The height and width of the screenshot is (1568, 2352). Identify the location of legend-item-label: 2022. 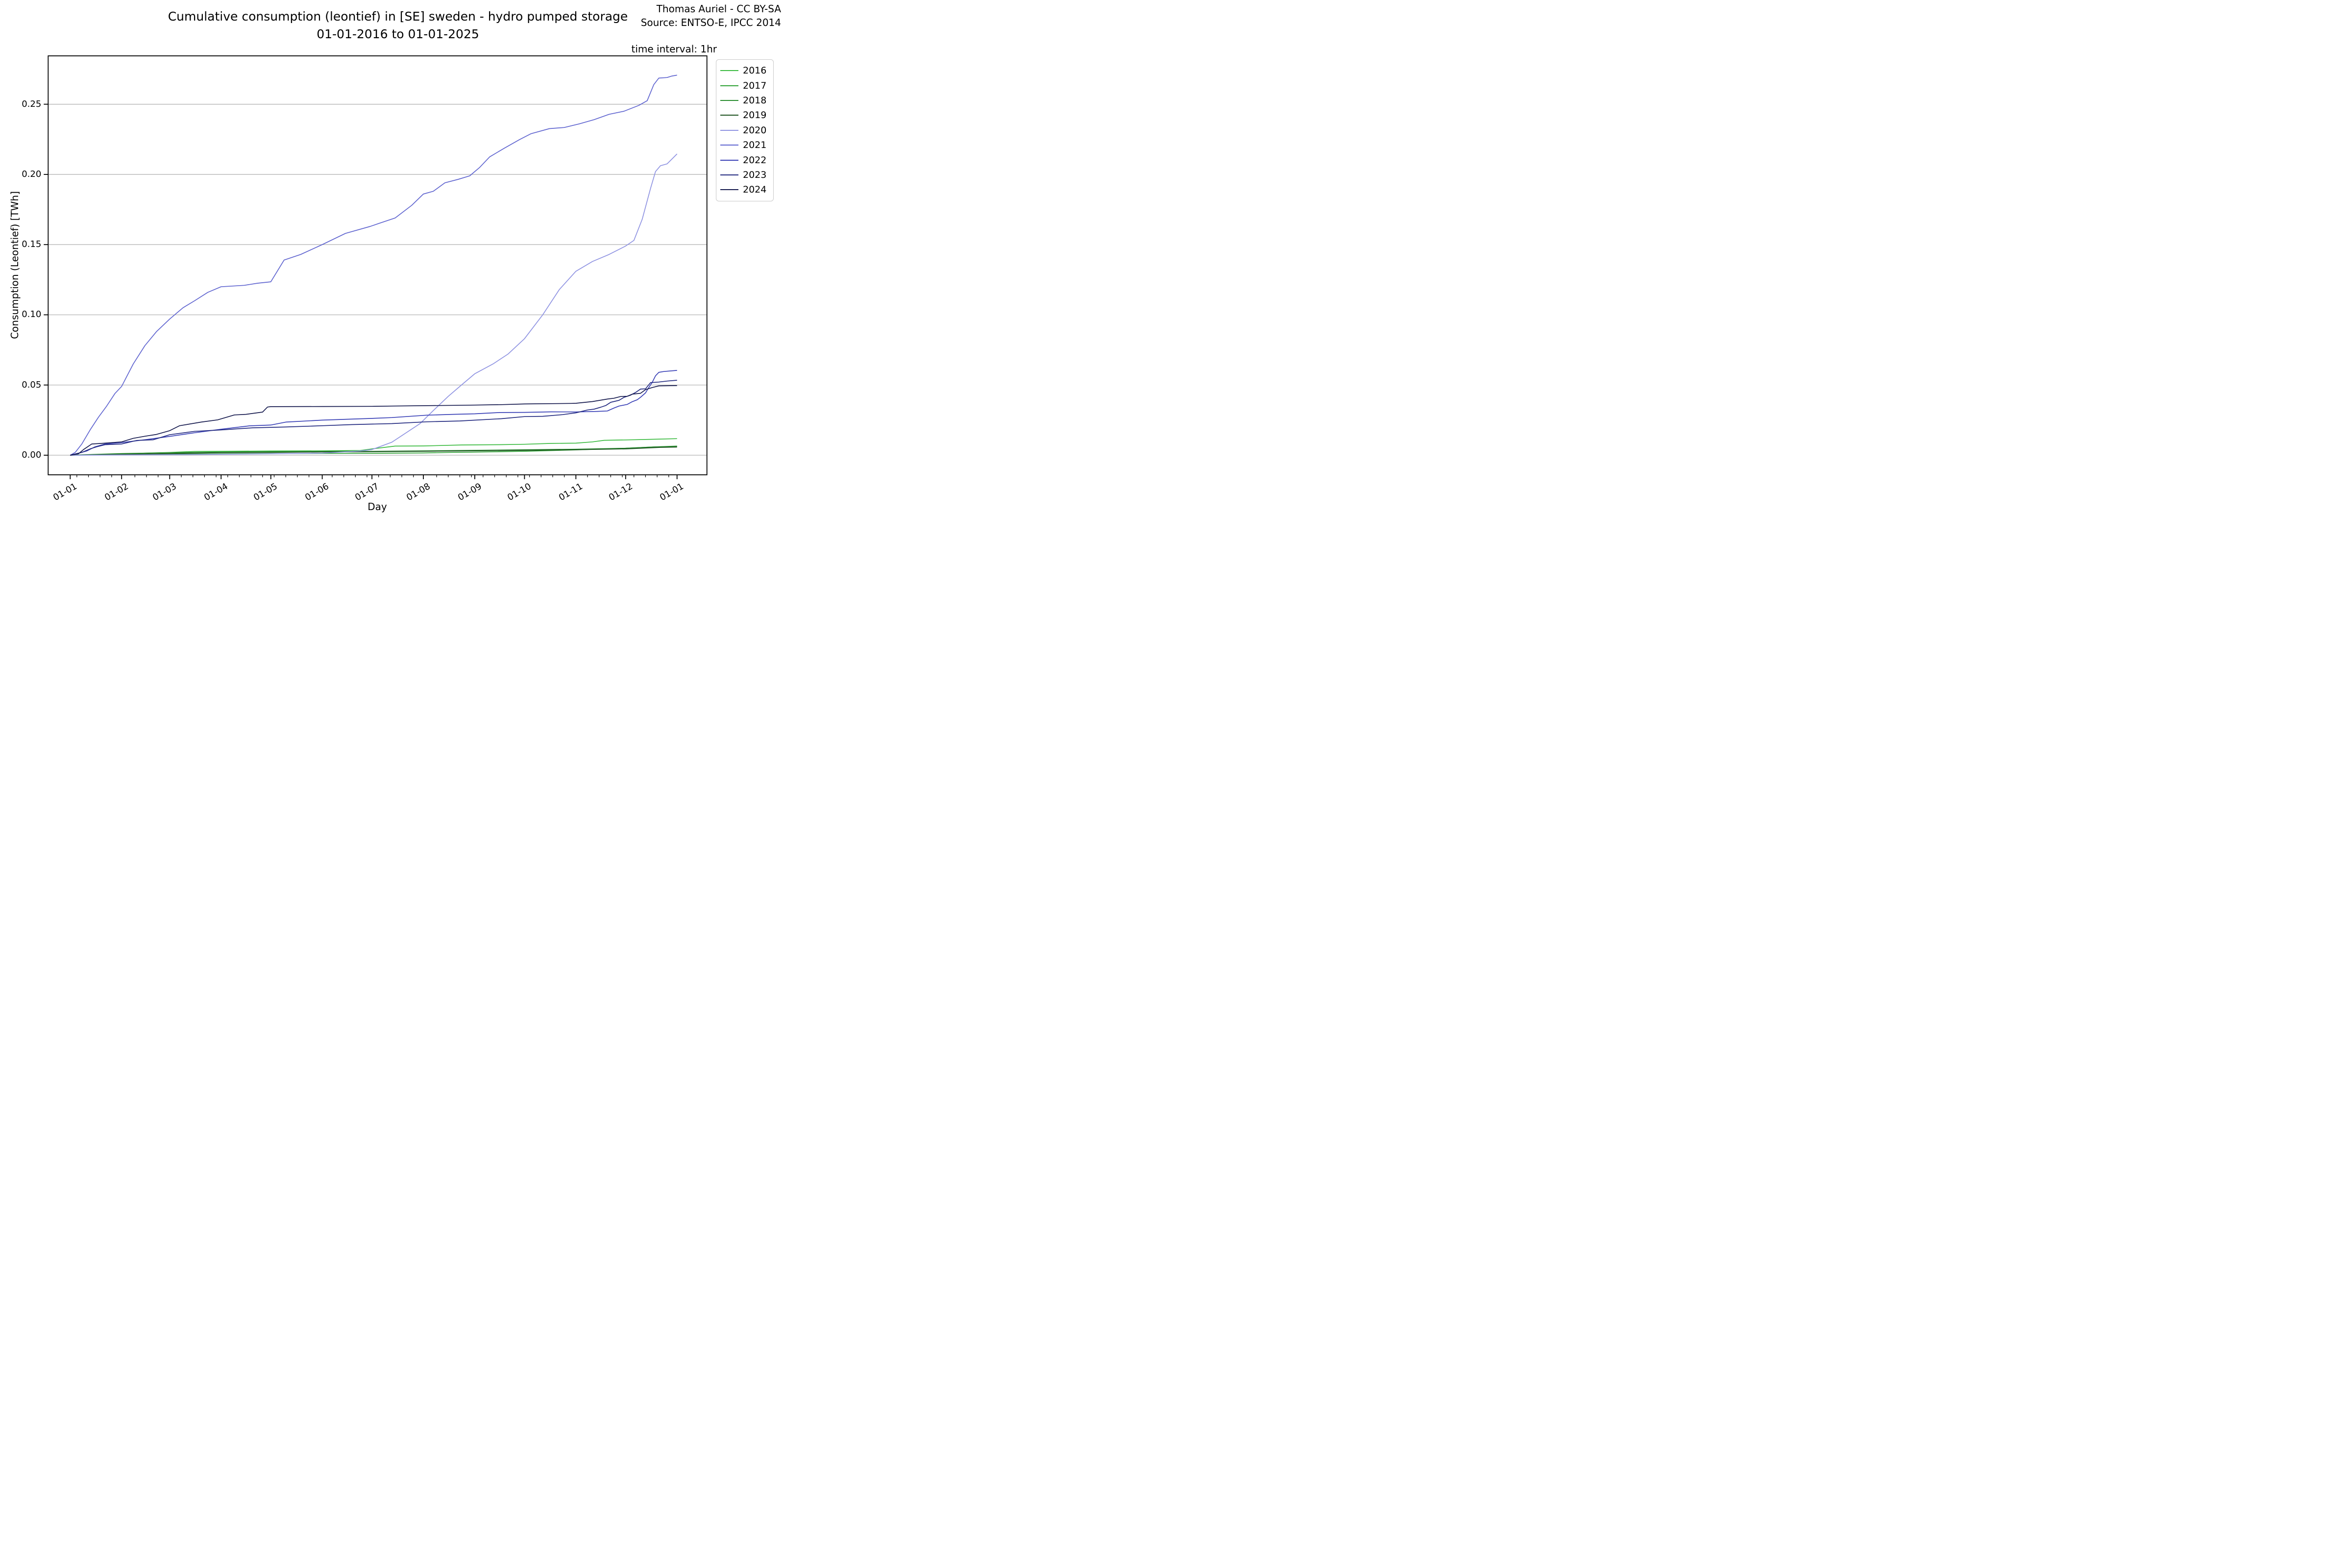
(755, 160).